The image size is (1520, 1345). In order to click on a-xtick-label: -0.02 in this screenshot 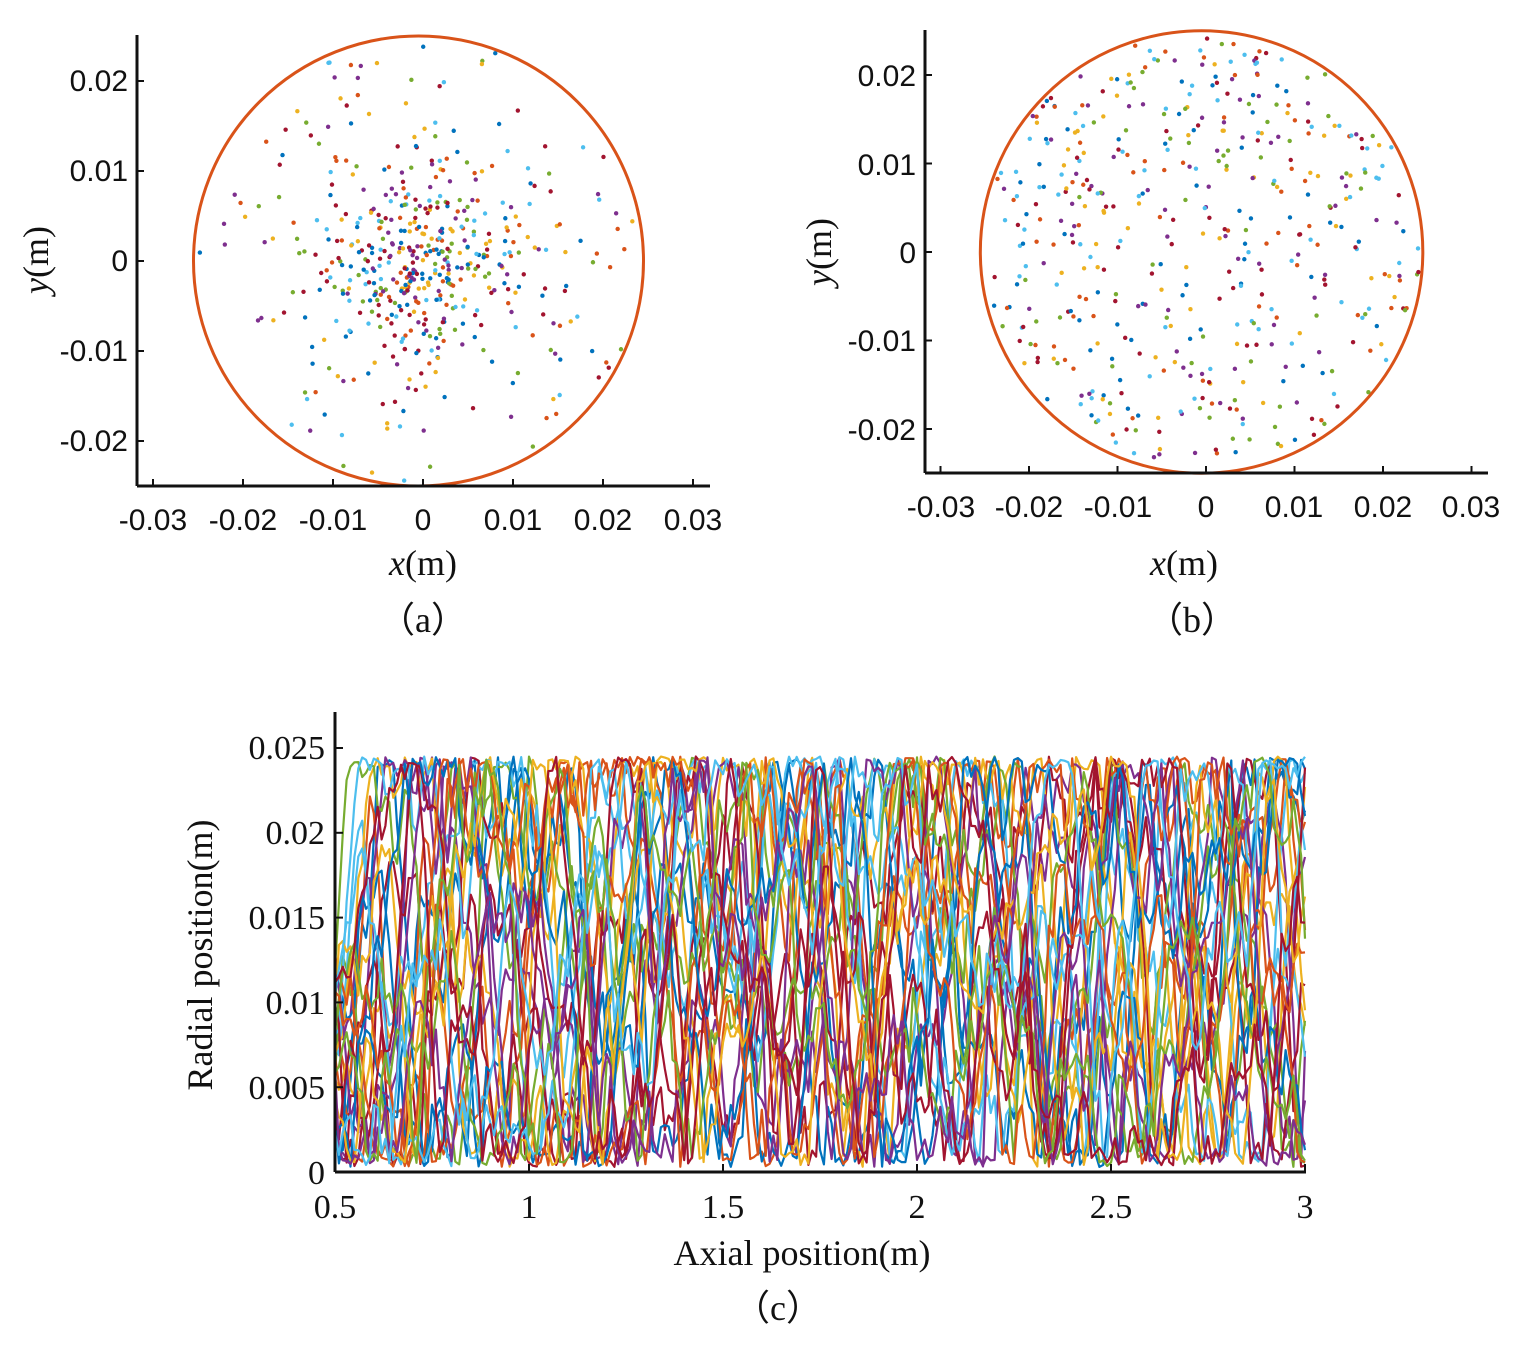, I will do `click(243, 520)`.